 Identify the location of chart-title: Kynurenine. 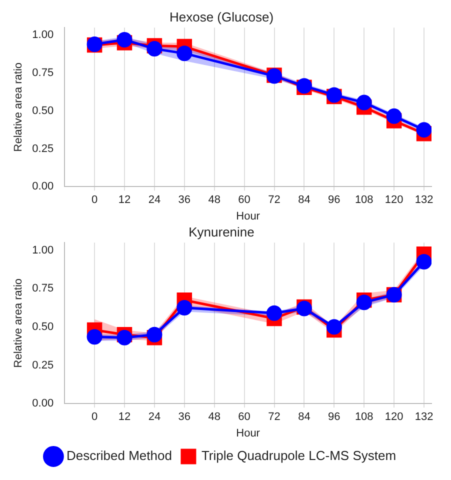
(221, 232).